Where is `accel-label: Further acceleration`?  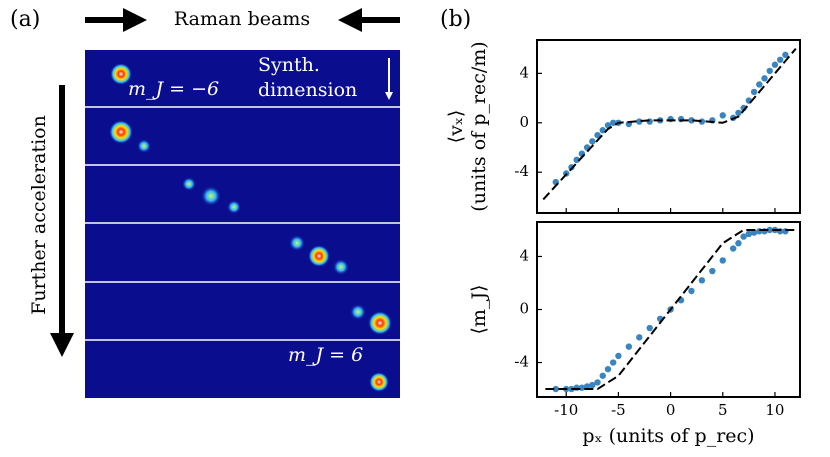 accel-label: Further acceleration is located at coordinates (39, 215).